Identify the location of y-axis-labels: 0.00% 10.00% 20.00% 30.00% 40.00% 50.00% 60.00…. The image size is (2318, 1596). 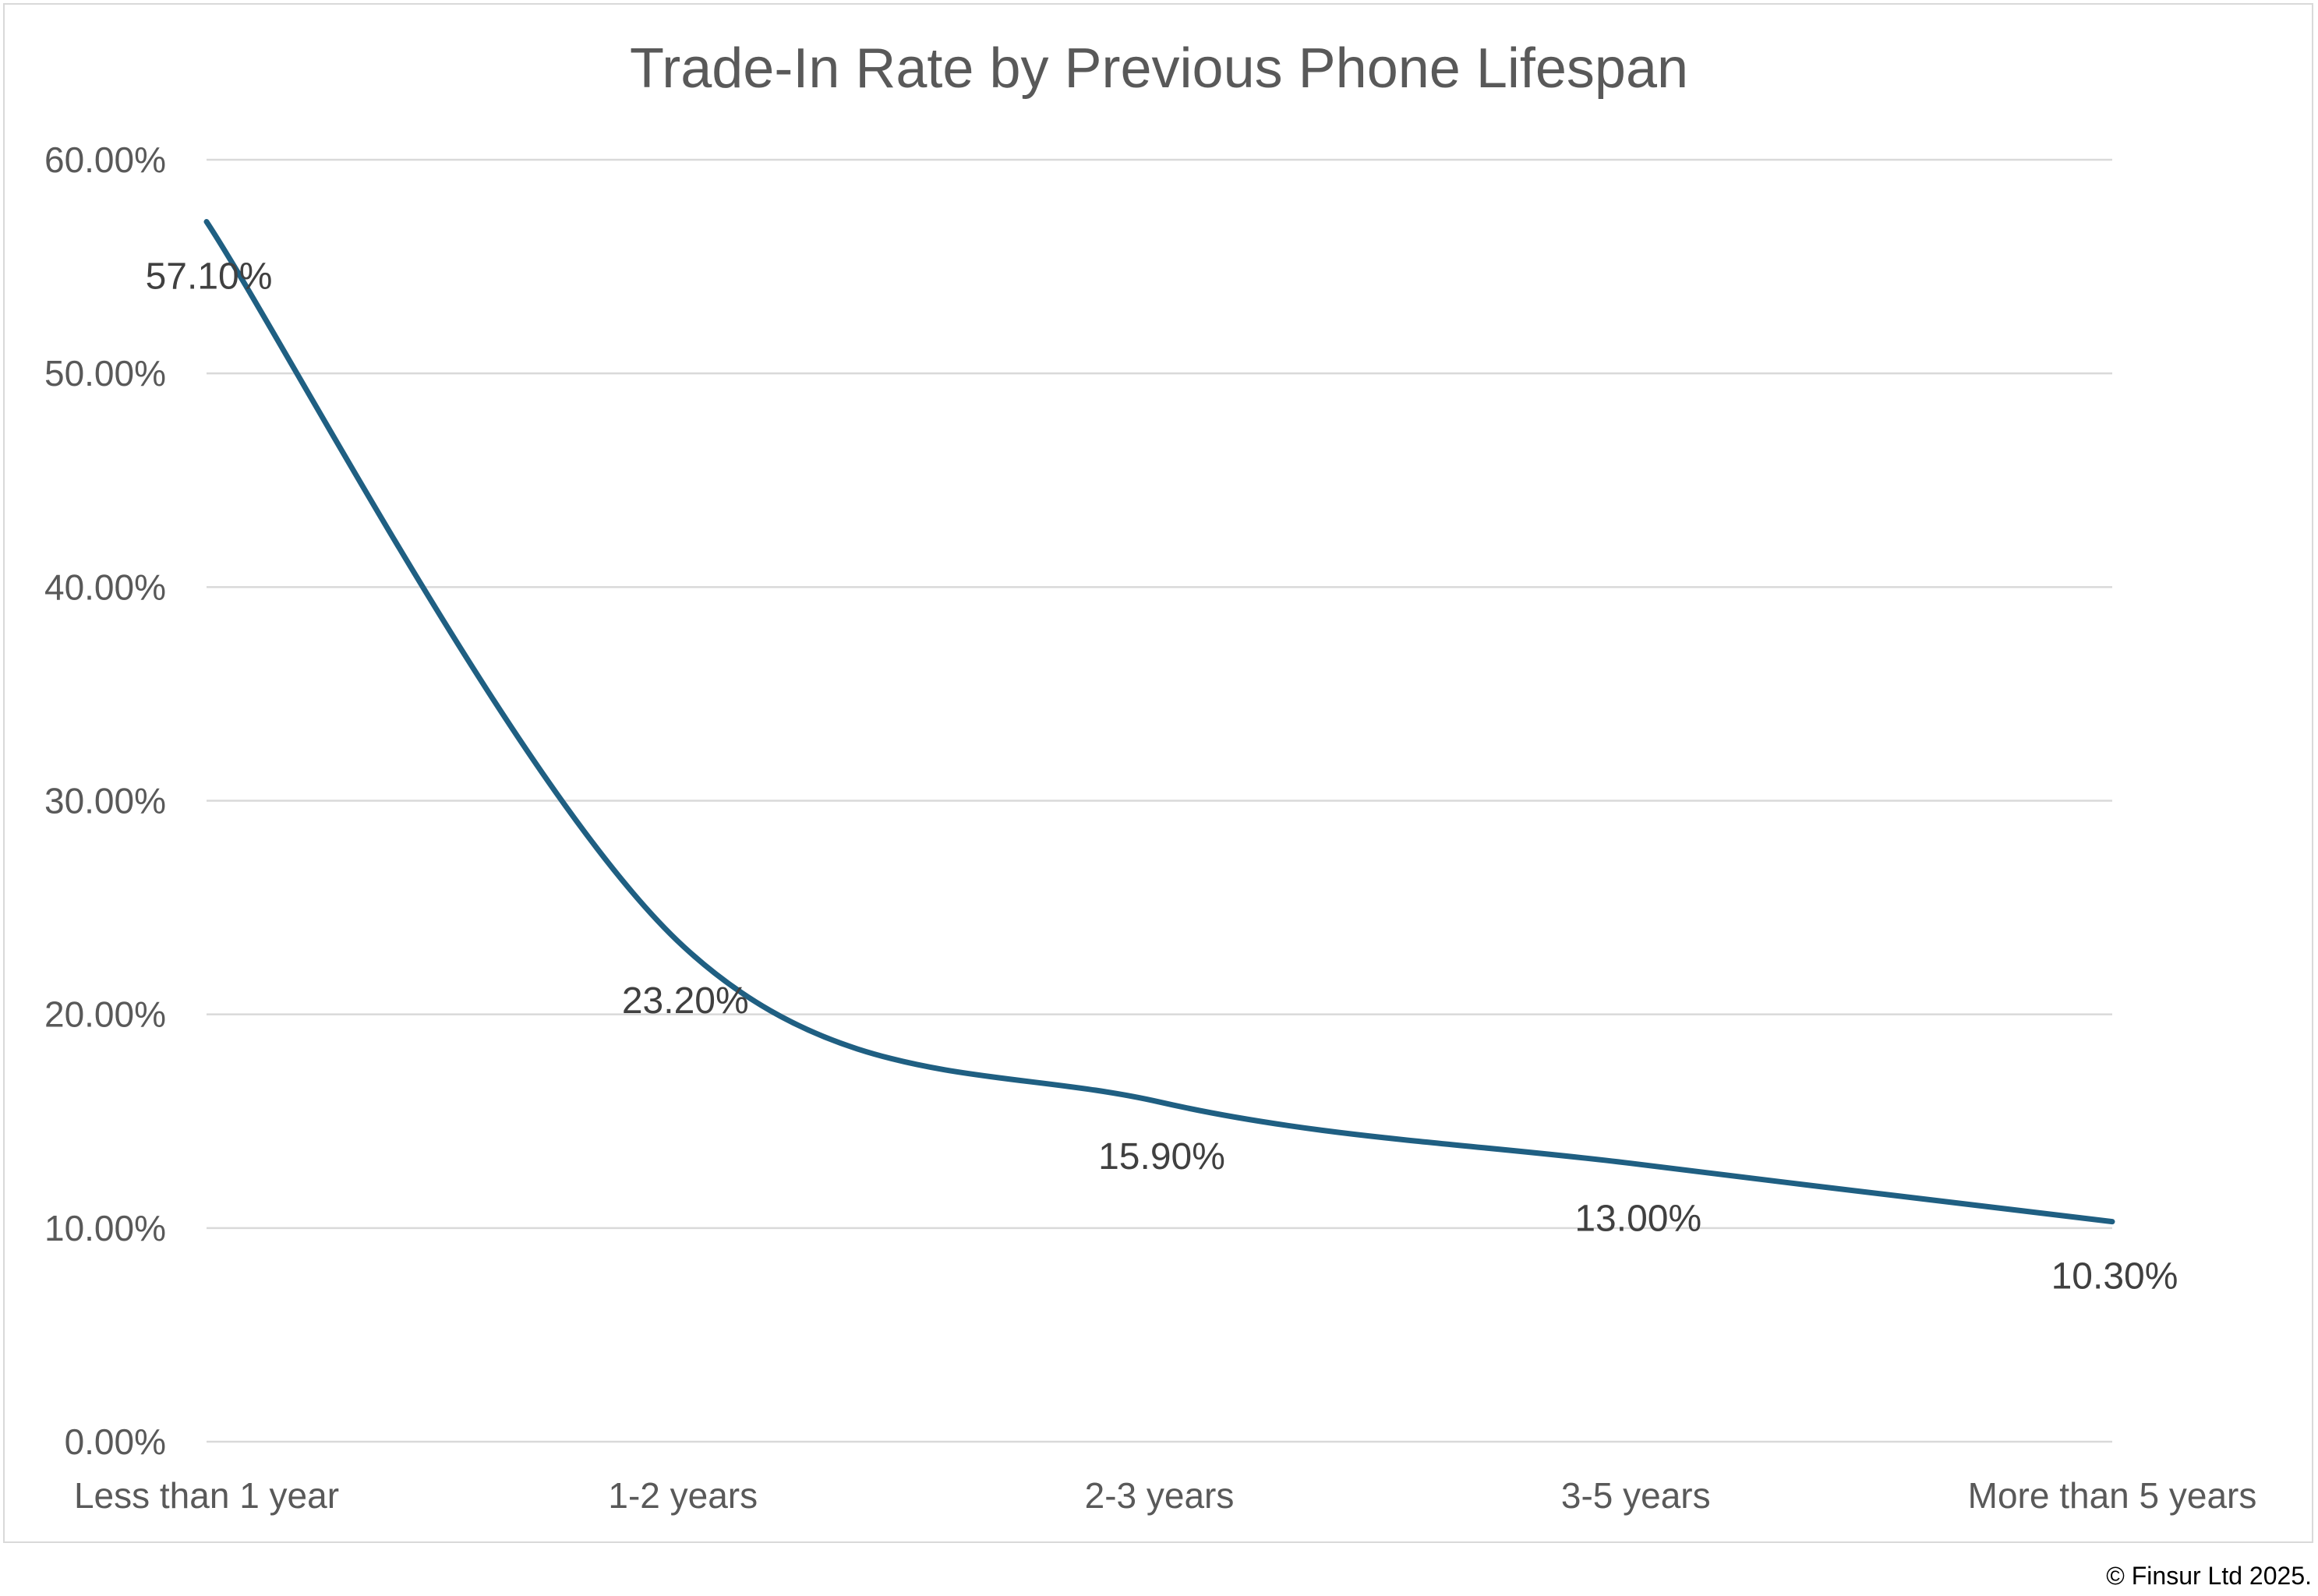
(105, 800).